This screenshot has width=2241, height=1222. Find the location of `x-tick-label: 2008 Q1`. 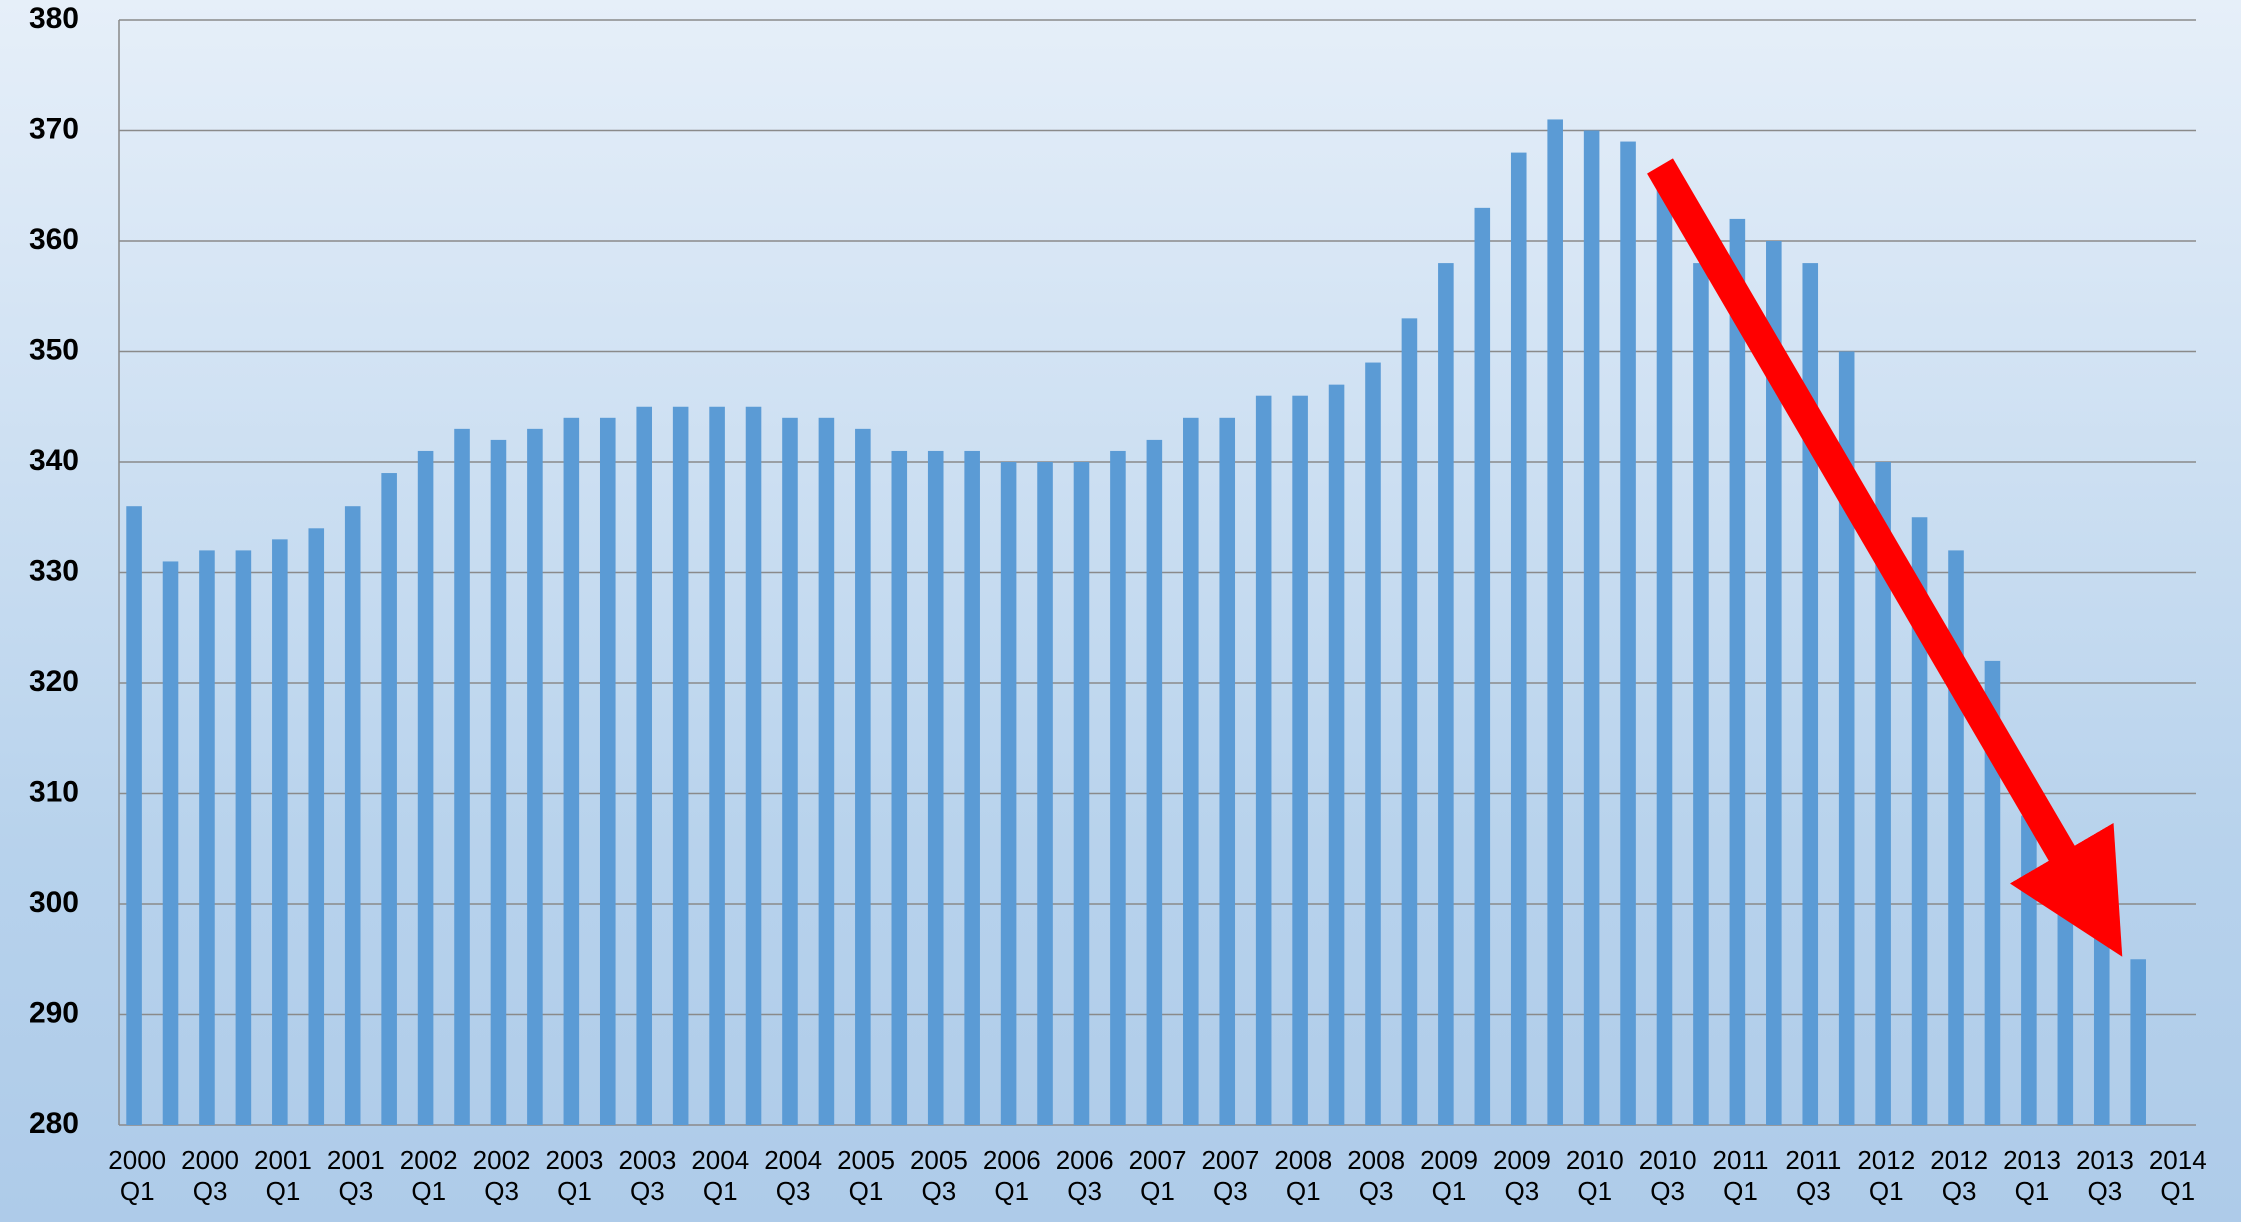

x-tick-label: 2008 Q1 is located at coordinates (1303, 1175).